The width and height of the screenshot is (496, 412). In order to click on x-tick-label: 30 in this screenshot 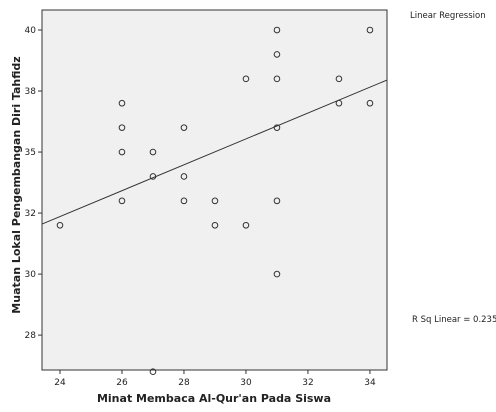, I will do `click(246, 383)`.